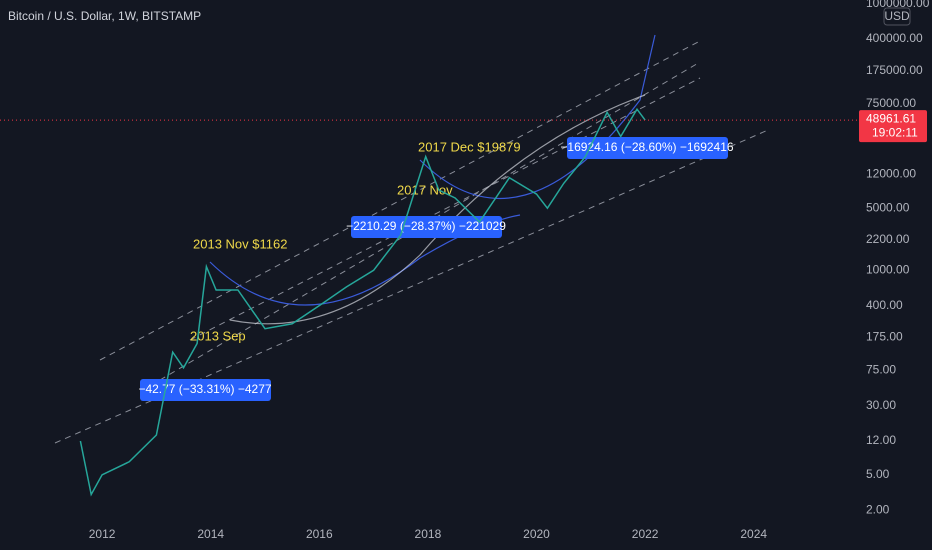 Image resolution: width=932 pixels, height=550 pixels. What do you see at coordinates (469, 146) in the screenshot?
I see `annotation: 2017 Dec $19879` at bounding box center [469, 146].